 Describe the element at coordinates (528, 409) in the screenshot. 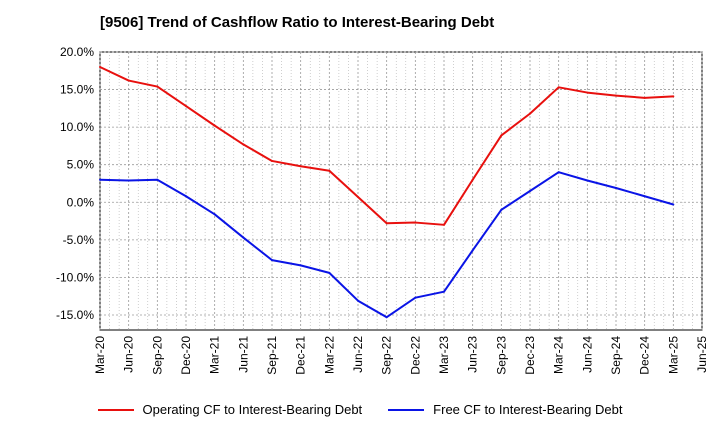

I see `legend-label-free-cf: Free CF to Interest-Bearing Debt` at that location.